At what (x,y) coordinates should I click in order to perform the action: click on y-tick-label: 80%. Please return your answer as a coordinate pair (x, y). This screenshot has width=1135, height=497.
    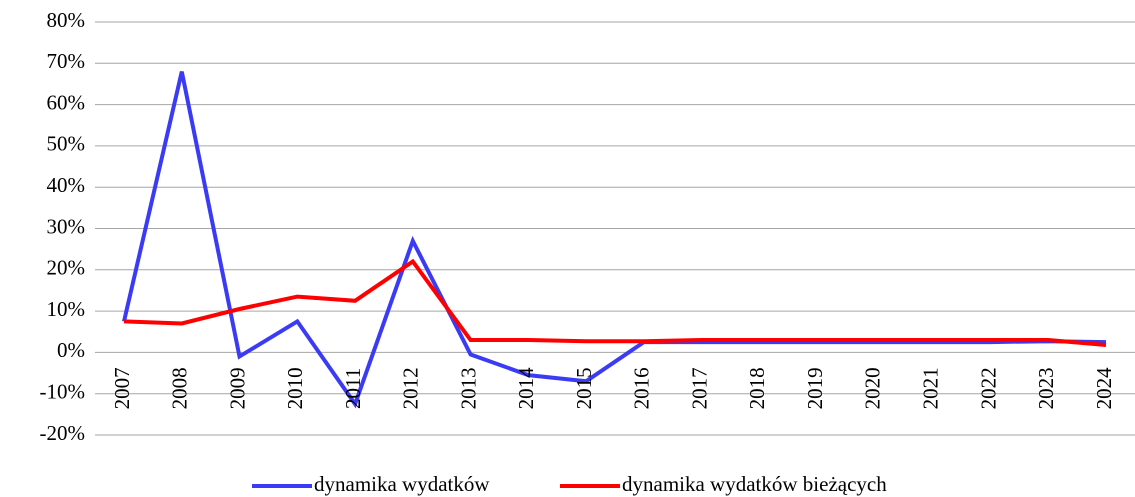
    Looking at the image, I should click on (66, 20).